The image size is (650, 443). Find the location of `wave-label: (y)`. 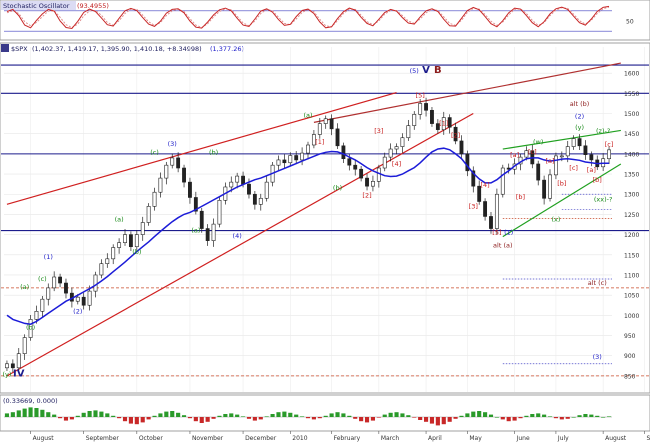

wave-label: (y) is located at coordinates (579, 128).